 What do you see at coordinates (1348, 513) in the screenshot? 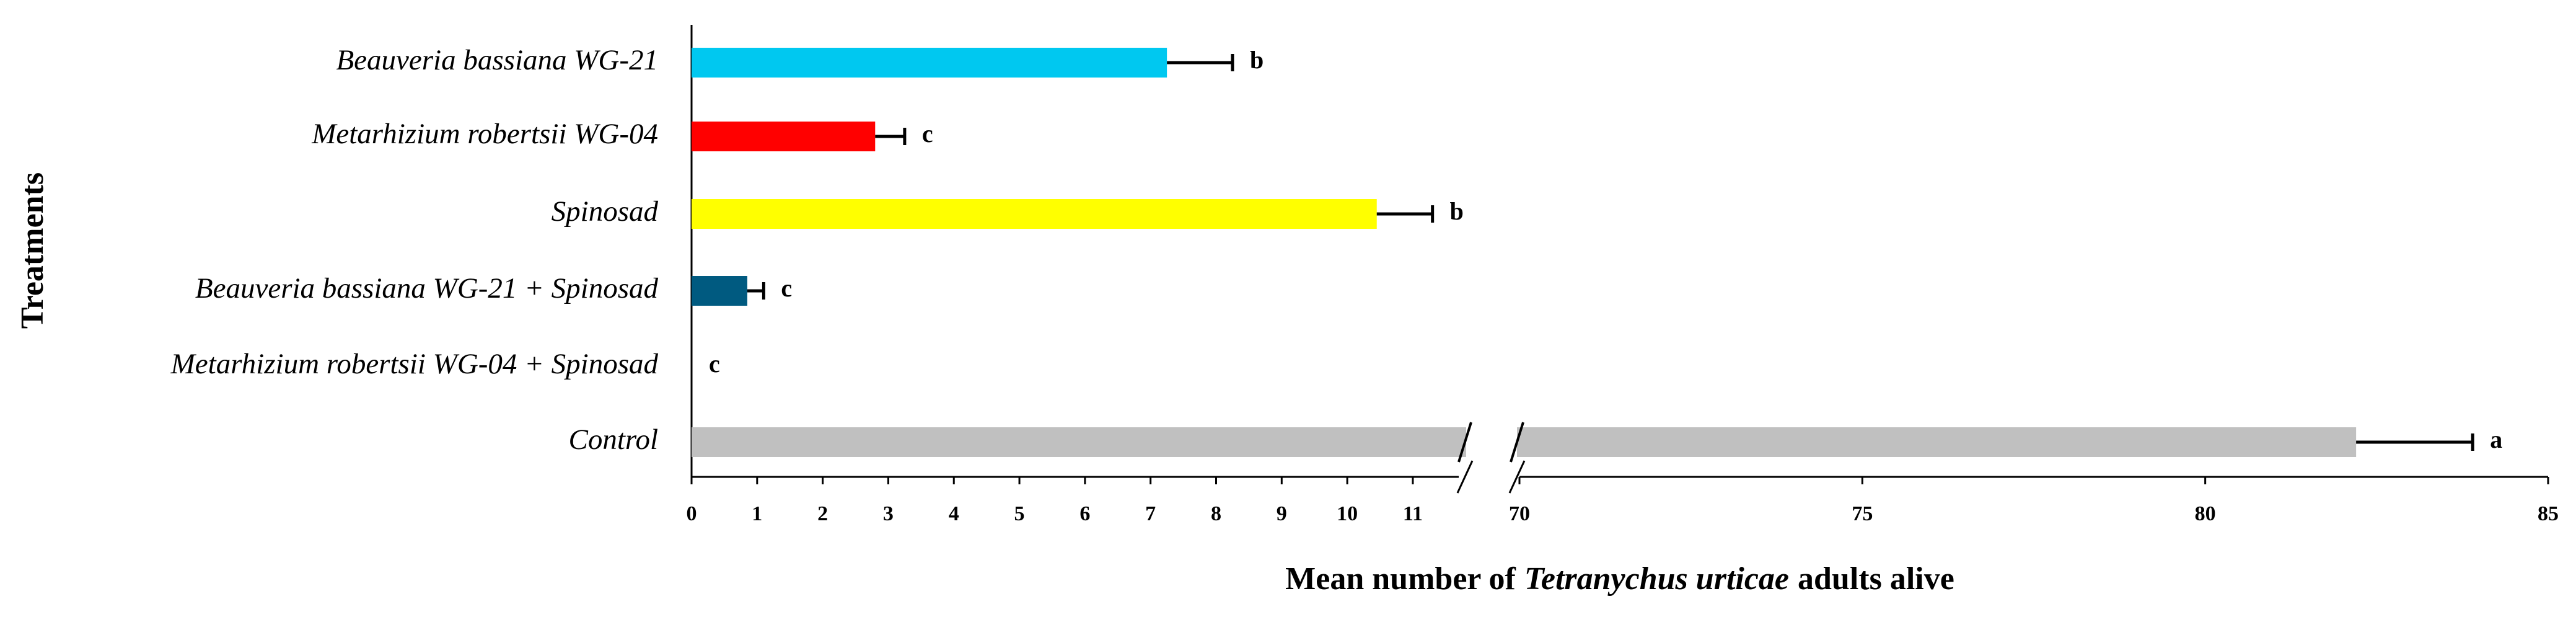
I see `x-tick-label: 10` at bounding box center [1348, 513].